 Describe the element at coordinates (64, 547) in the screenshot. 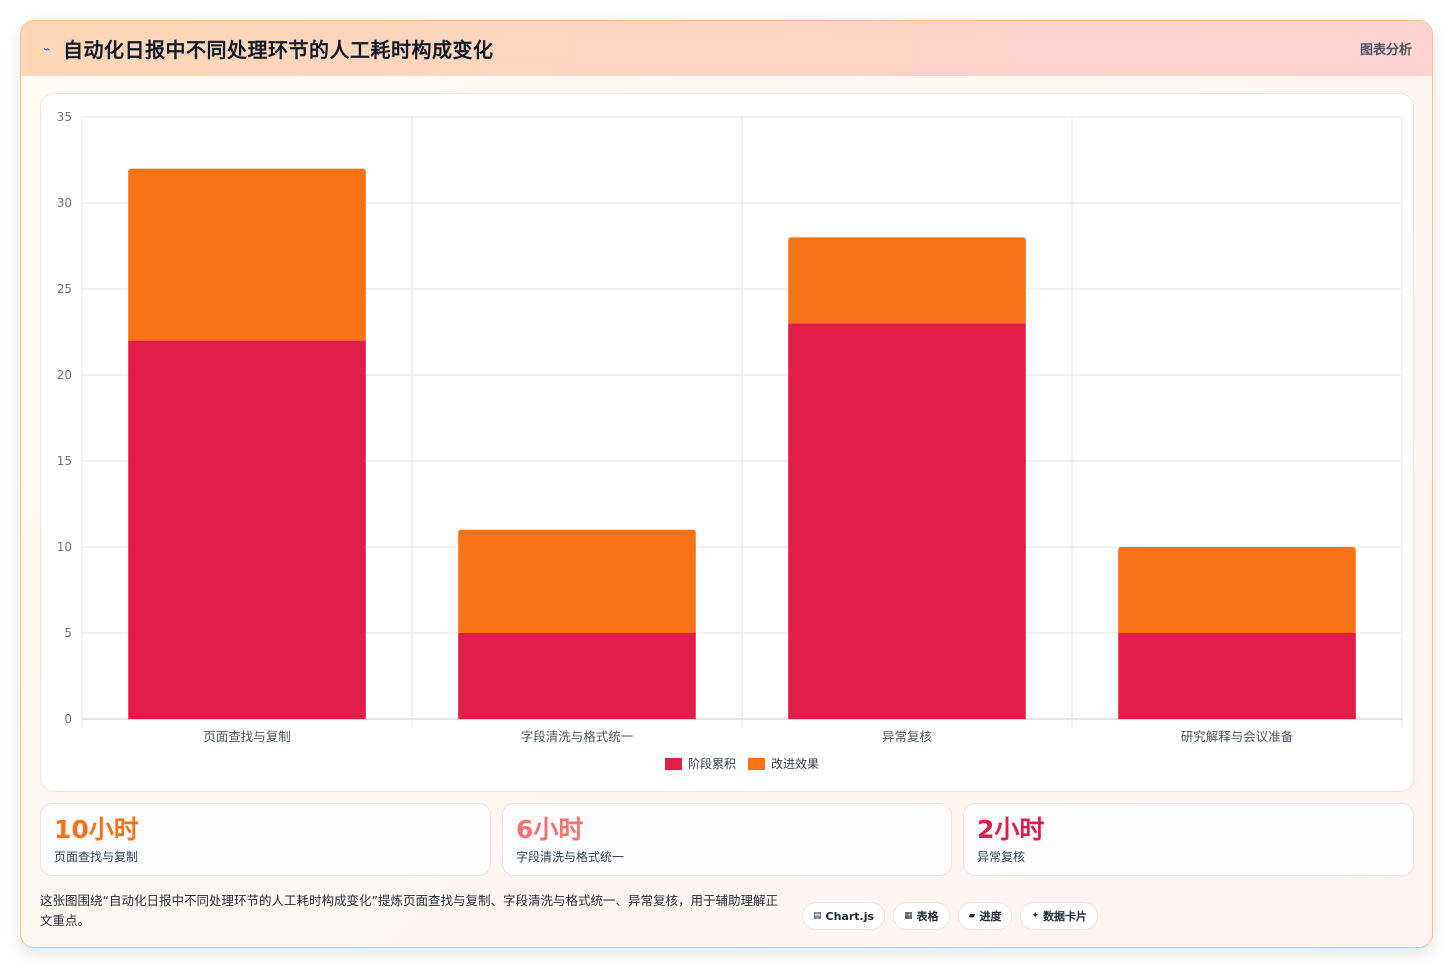

I see `y-tick-label: 10` at that location.